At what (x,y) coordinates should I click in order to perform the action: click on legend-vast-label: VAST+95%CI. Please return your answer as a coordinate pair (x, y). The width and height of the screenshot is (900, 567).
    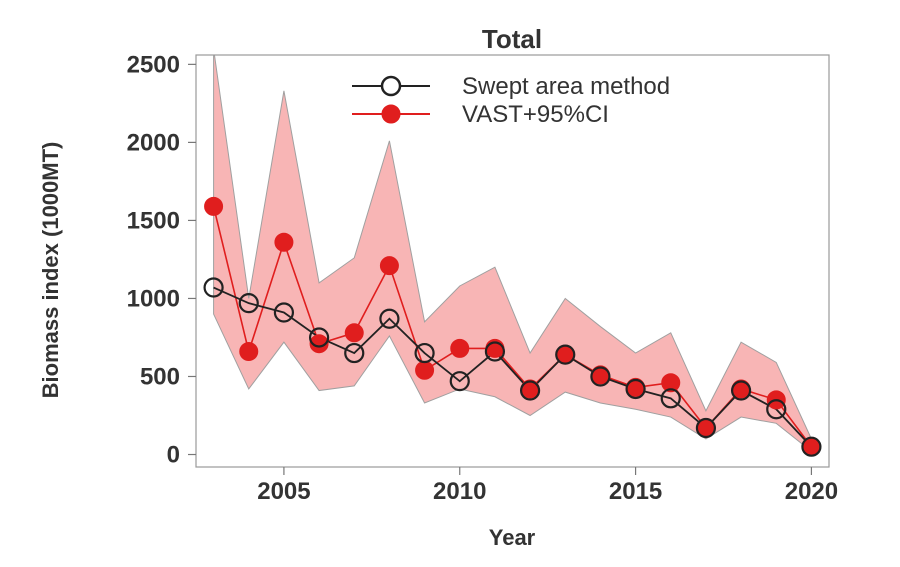
    Looking at the image, I should click on (535, 114).